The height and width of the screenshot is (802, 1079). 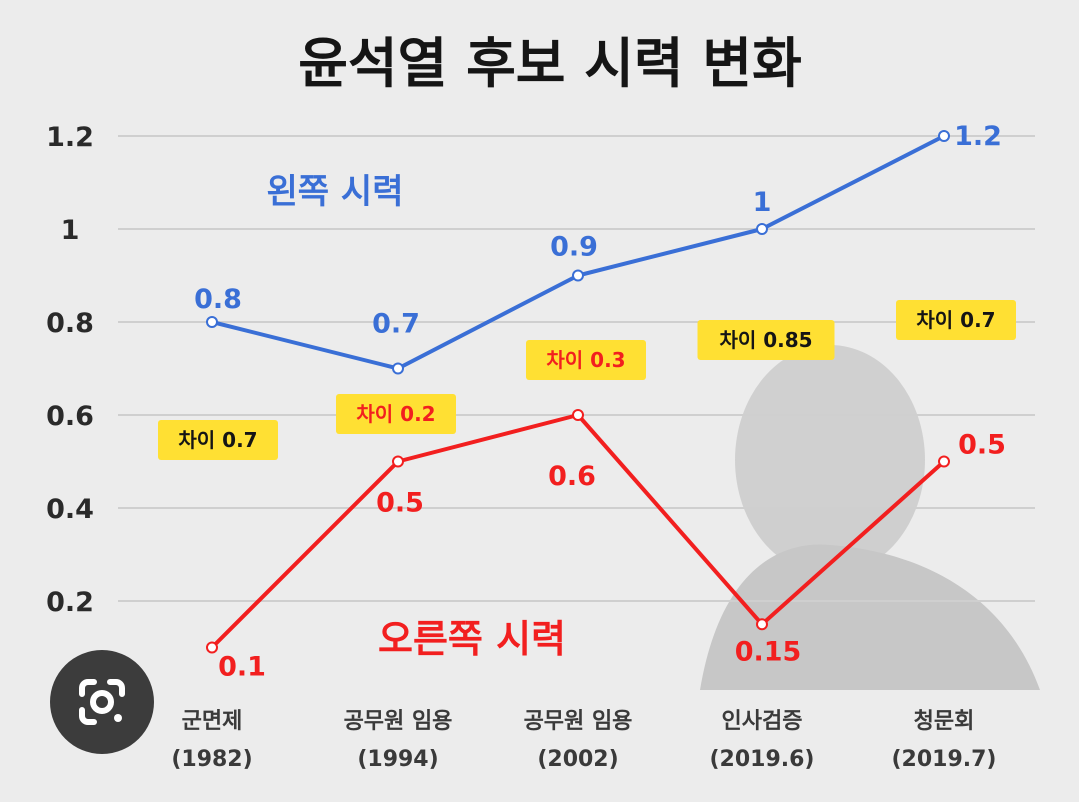 What do you see at coordinates (335, 192) in the screenshot?
I see `series-name-left-eye: 왼쪽 시력` at bounding box center [335, 192].